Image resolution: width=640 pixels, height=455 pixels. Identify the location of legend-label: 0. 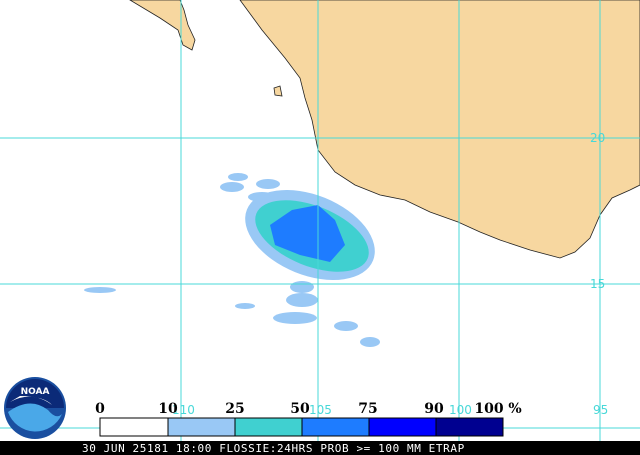
(100, 409).